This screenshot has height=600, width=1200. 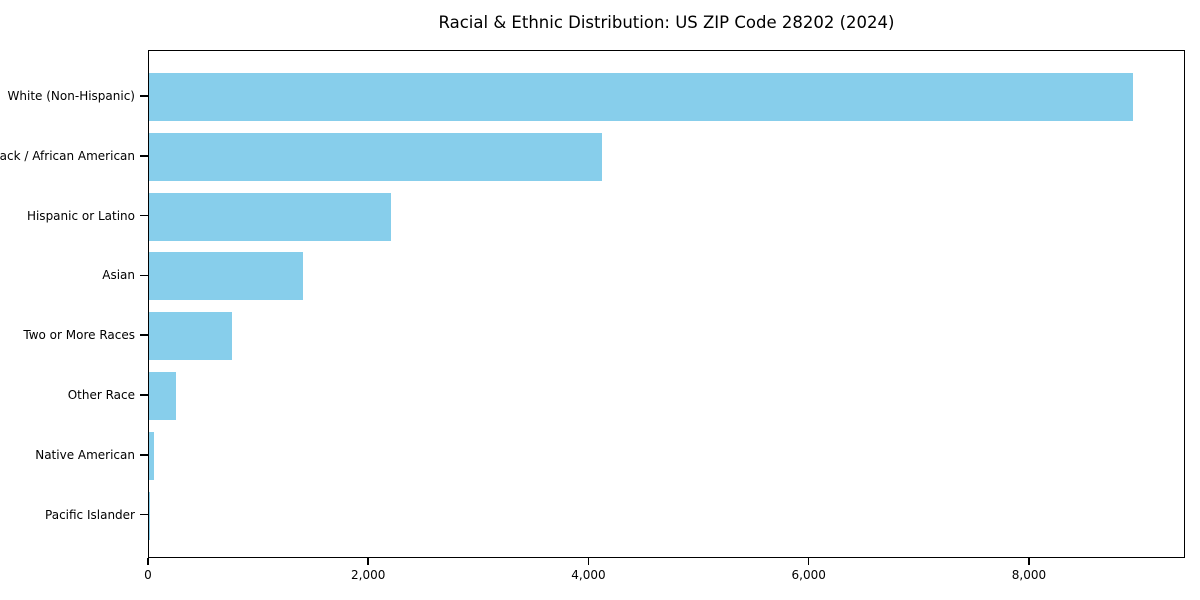 What do you see at coordinates (80, 215) in the screenshot?
I see `y-tick-label-hispanic-or-latino: Hispanic or Latino` at bounding box center [80, 215].